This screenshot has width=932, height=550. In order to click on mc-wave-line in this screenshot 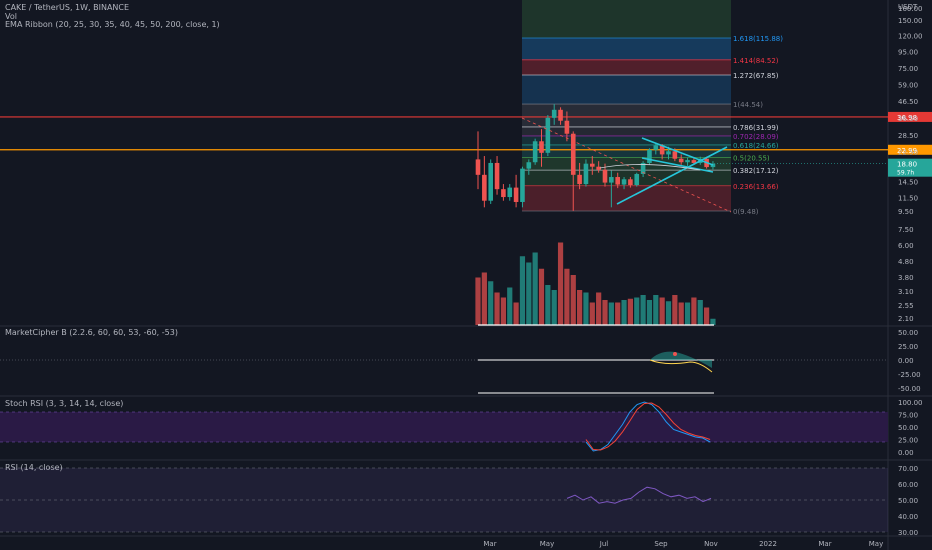, I will do `click(681, 366)`.